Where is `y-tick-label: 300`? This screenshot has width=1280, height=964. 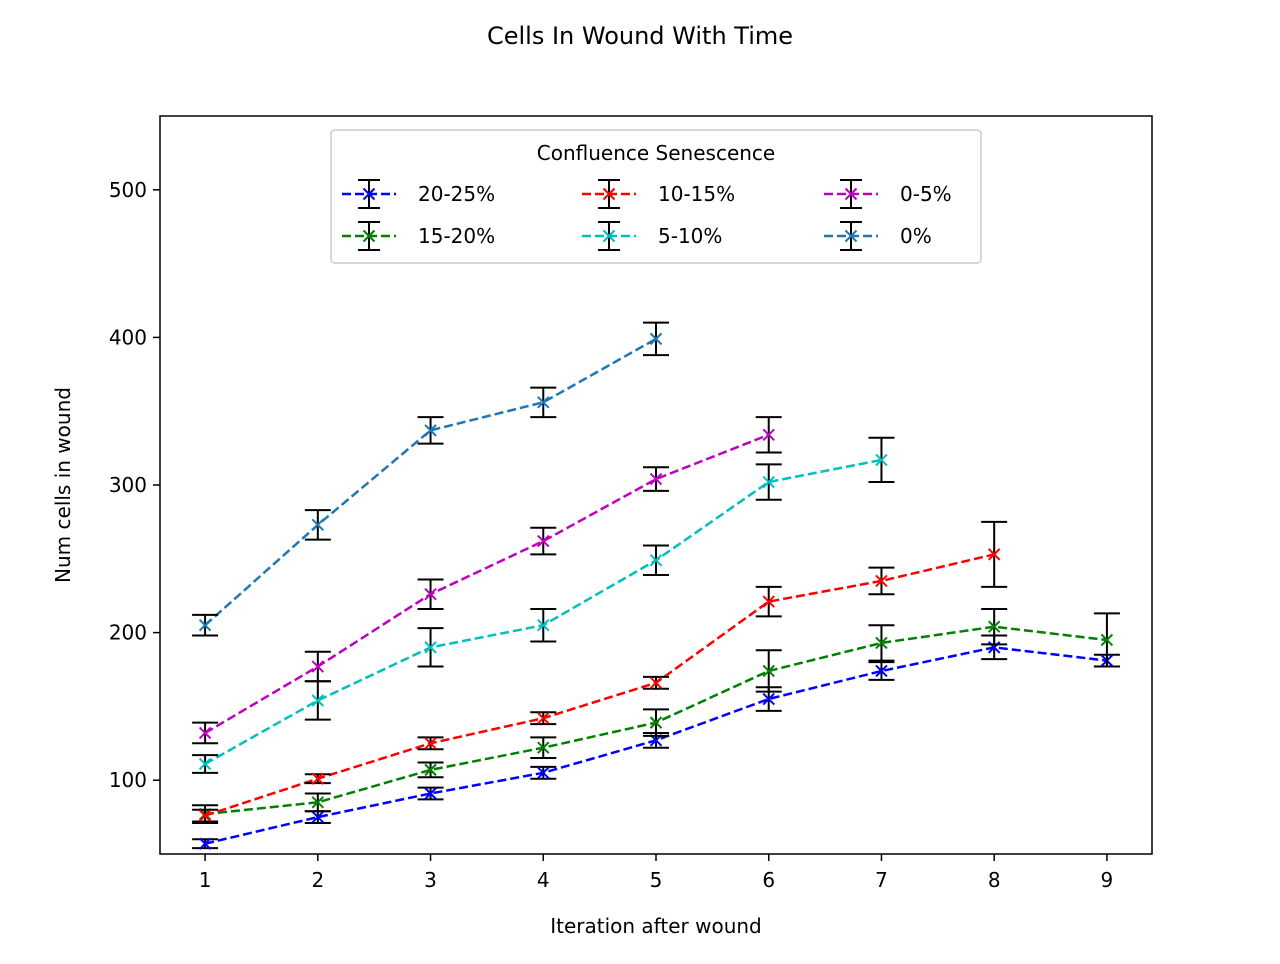 y-tick-label: 300 is located at coordinates (128, 485).